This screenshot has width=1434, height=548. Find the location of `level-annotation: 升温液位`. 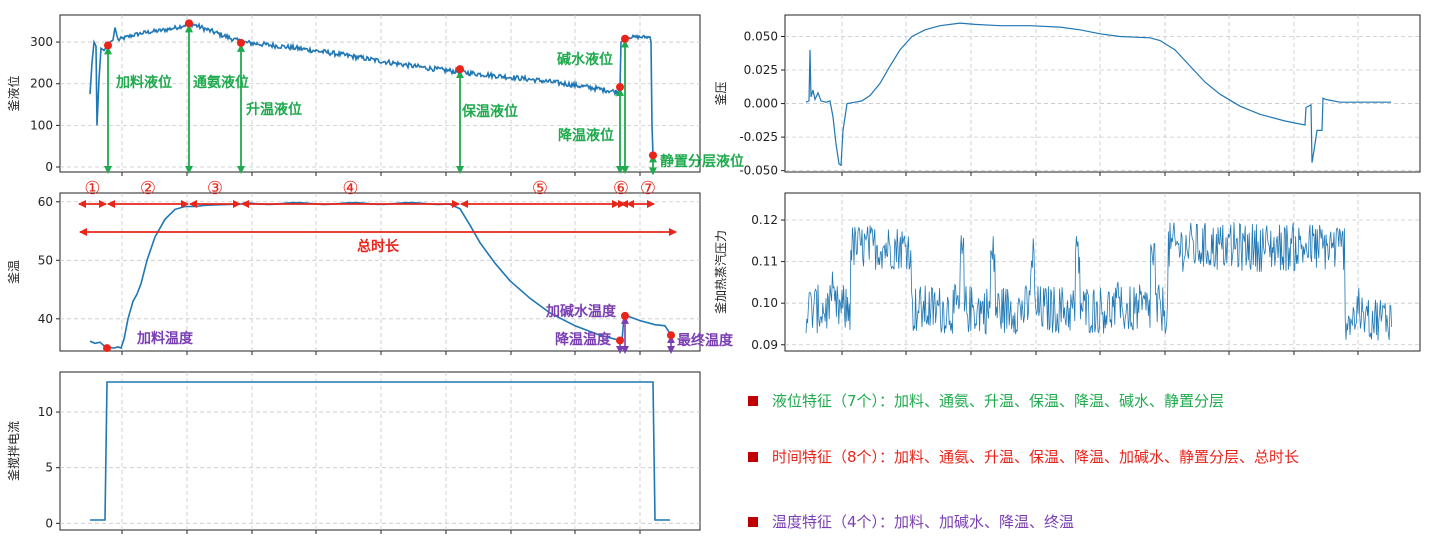

level-annotation: 升温液位 is located at coordinates (274, 109).